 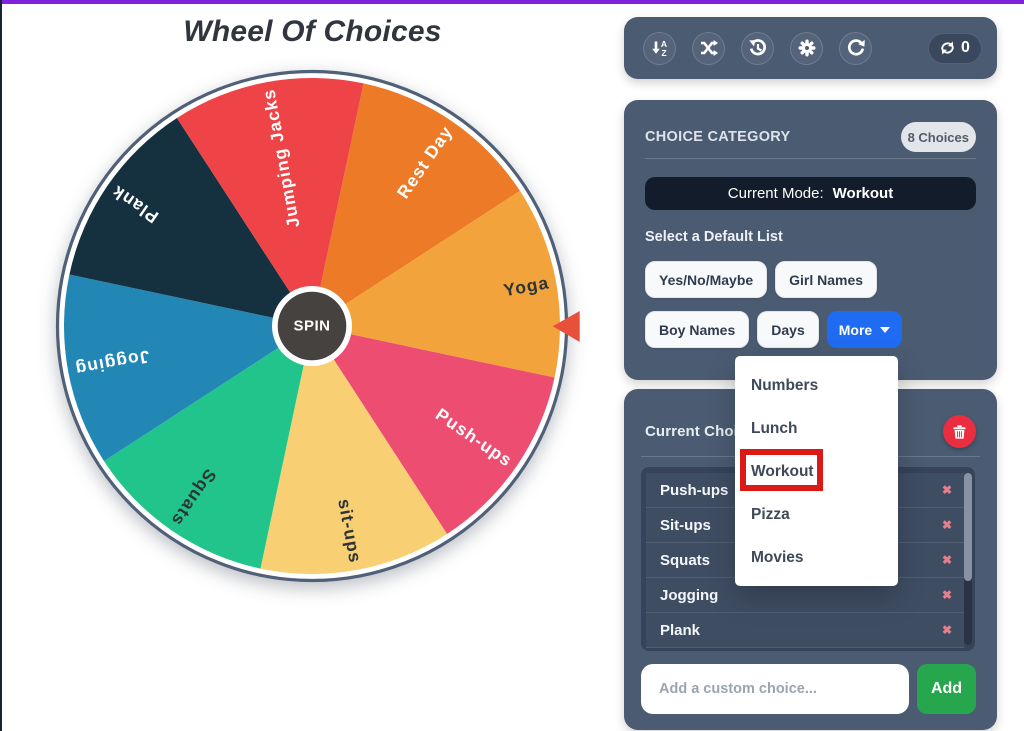 I want to click on svg-text: SPIN, so click(x=311, y=326).